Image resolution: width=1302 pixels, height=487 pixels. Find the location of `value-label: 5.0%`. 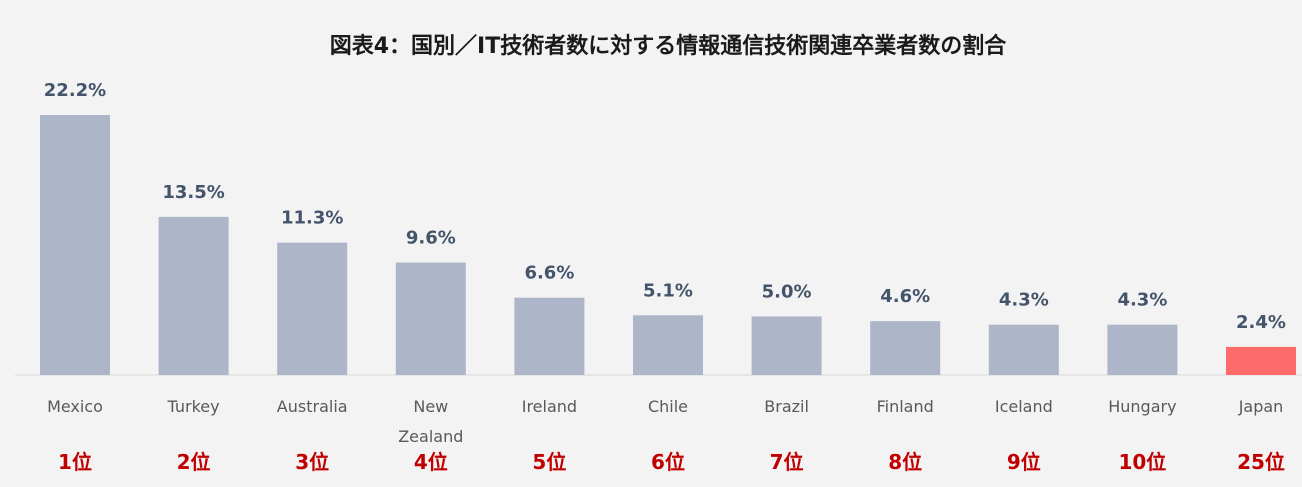

value-label: 5.0% is located at coordinates (787, 291).